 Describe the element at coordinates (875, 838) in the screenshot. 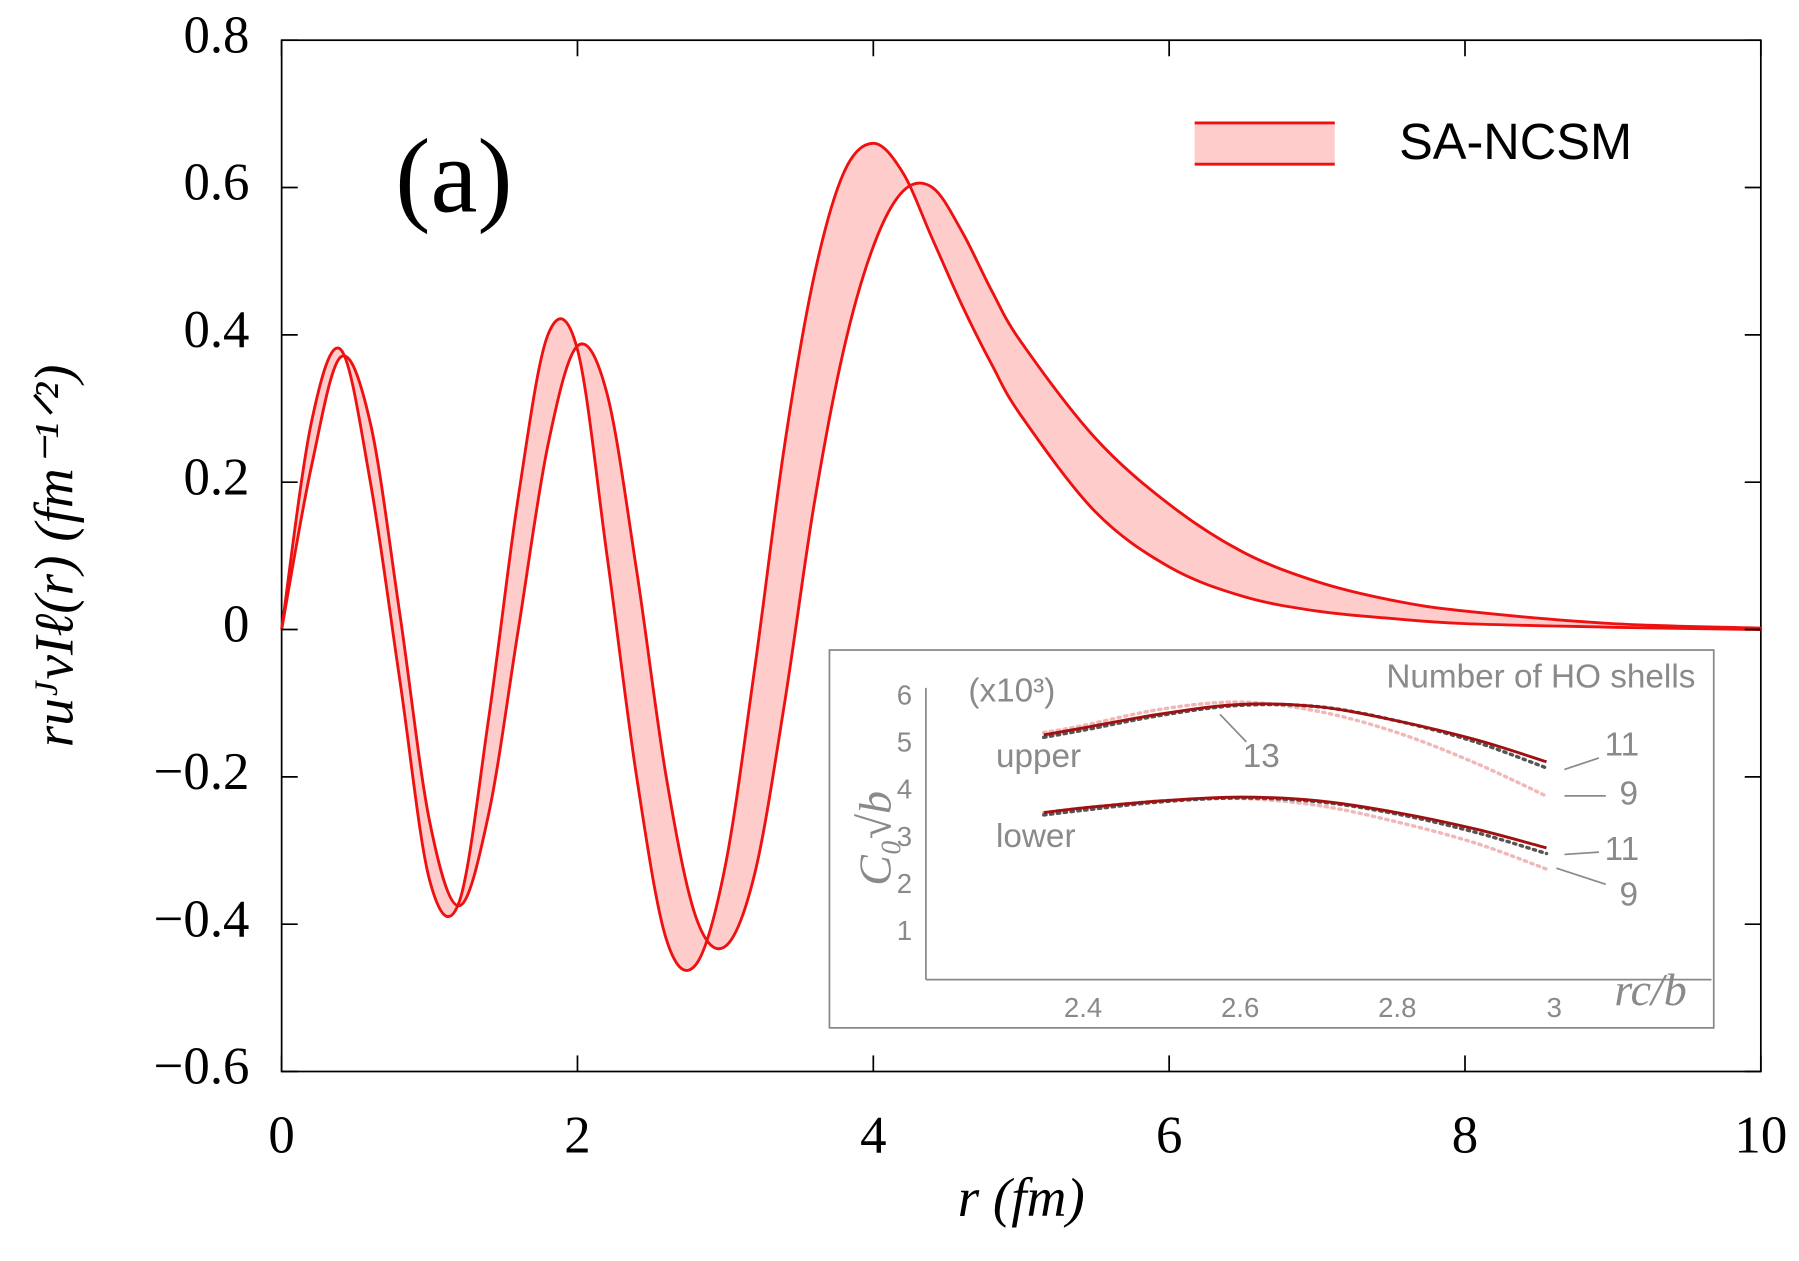

I see `inset-y-label: C₀√b` at that location.